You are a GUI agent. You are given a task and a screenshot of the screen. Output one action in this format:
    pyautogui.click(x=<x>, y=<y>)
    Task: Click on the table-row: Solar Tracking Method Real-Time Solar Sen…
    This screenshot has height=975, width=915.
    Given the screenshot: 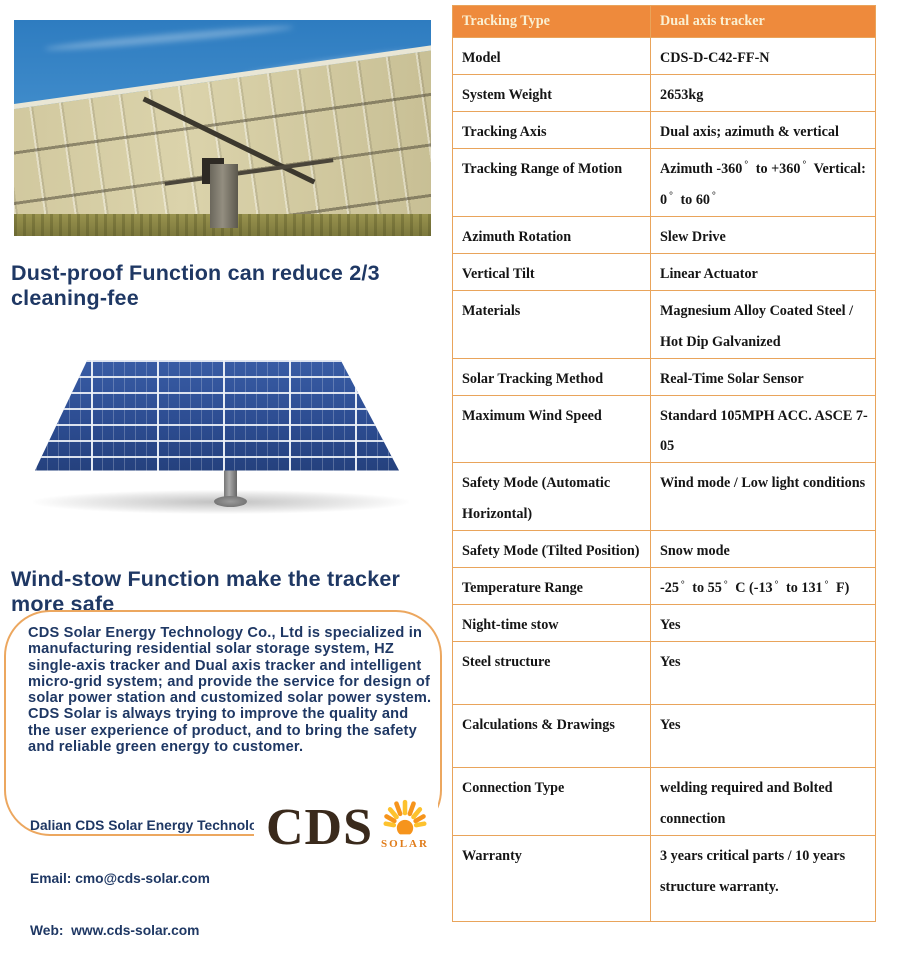 What is the action you would take?
    pyautogui.click(x=664, y=376)
    